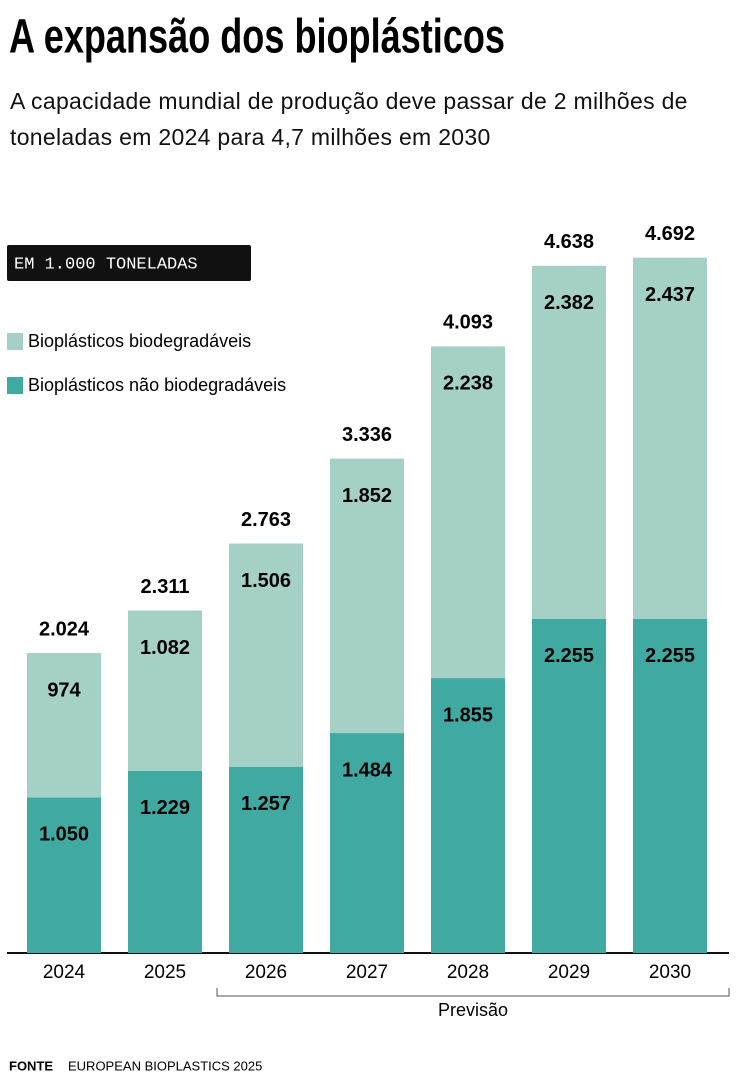  I want to click on total-label: 3.336, so click(367, 435).